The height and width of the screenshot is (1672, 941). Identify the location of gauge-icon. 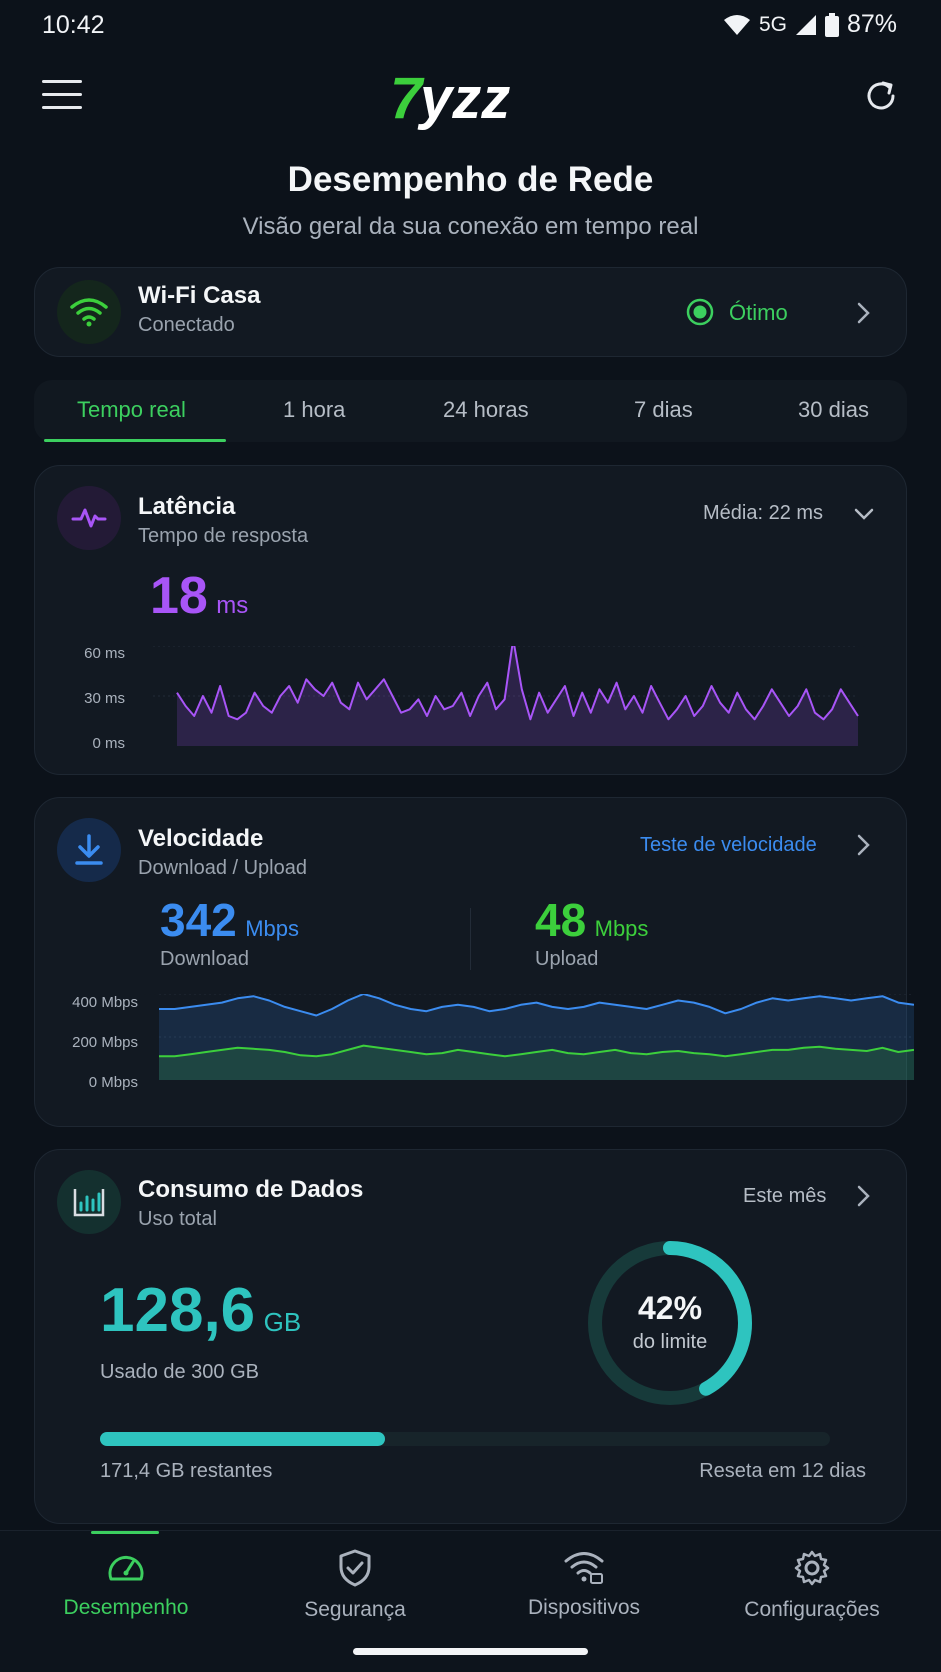
(126, 1568).